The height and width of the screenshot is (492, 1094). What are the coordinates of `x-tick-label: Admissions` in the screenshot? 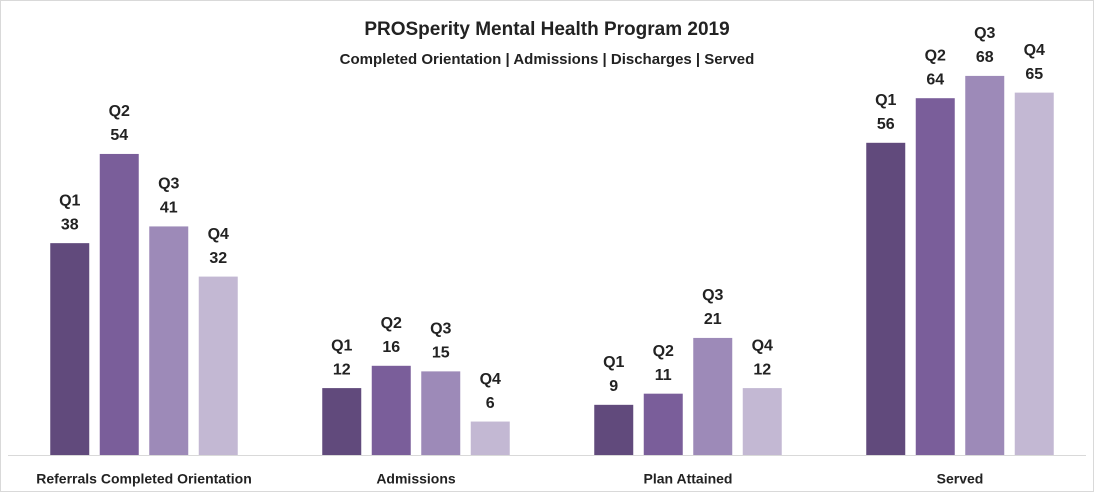 It's located at (416, 479).